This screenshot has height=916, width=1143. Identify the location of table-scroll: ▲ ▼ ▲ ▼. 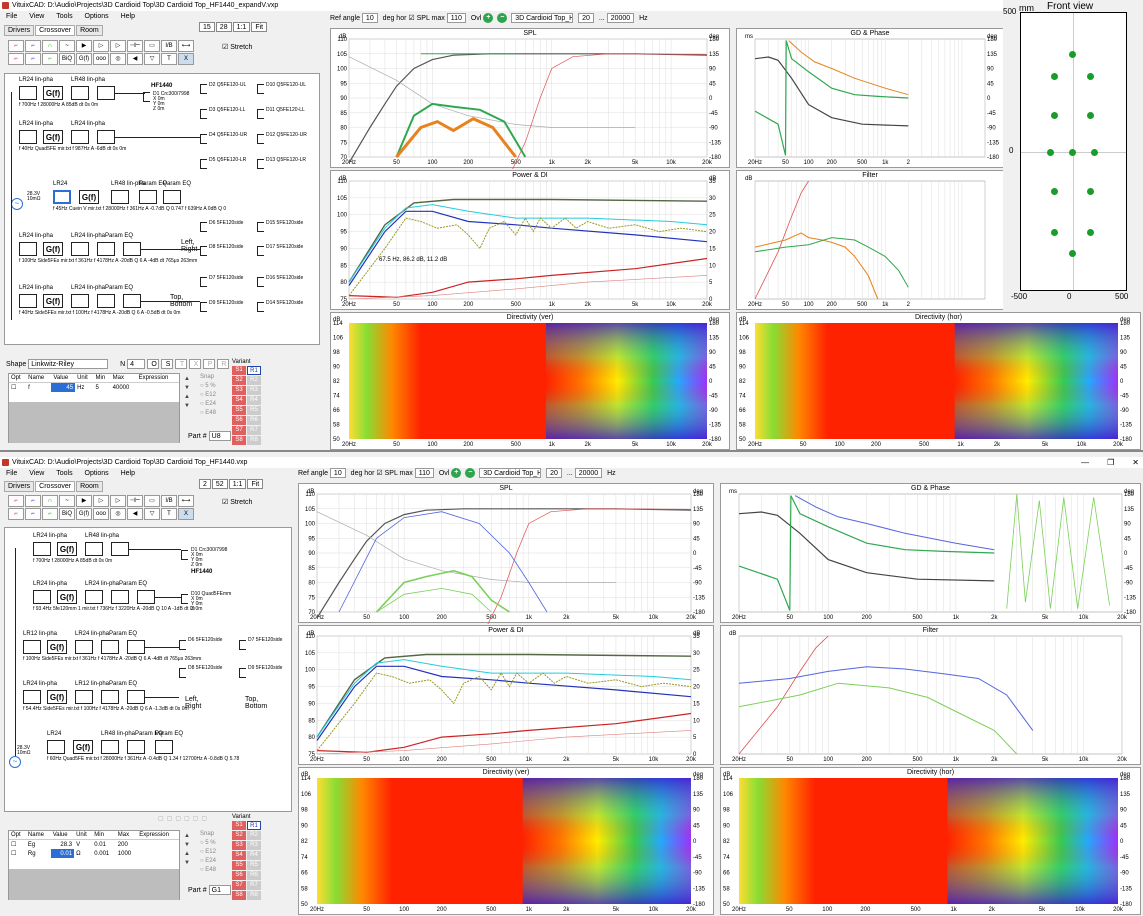
(187, 849).